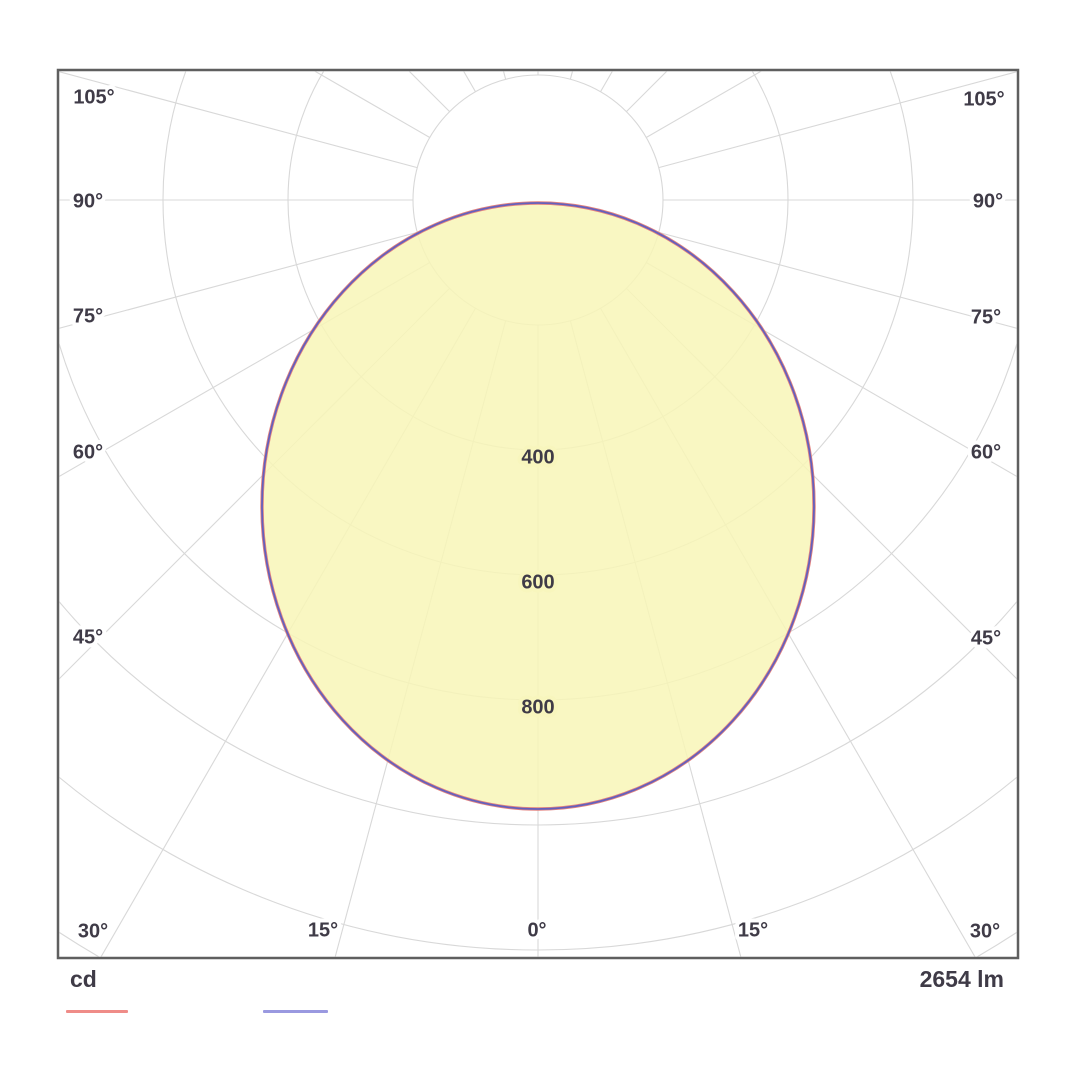  Describe the element at coordinates (537, 707) in the screenshot. I see `ring-label-800cd: 800` at that location.